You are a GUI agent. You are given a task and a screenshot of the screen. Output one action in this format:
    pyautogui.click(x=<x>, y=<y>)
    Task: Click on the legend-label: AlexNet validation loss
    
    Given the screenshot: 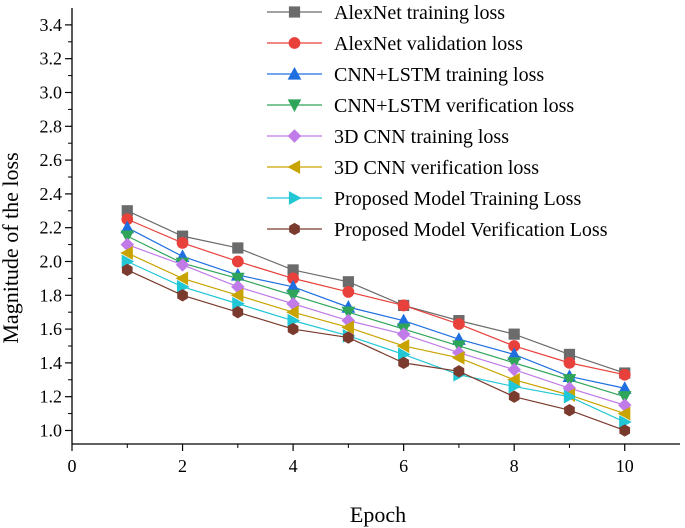 What is the action you would take?
    pyautogui.click(x=428, y=44)
    